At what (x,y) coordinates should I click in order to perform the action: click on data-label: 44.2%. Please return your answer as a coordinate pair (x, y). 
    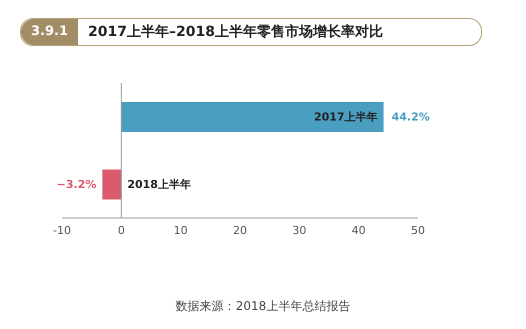
    Looking at the image, I should click on (411, 117).